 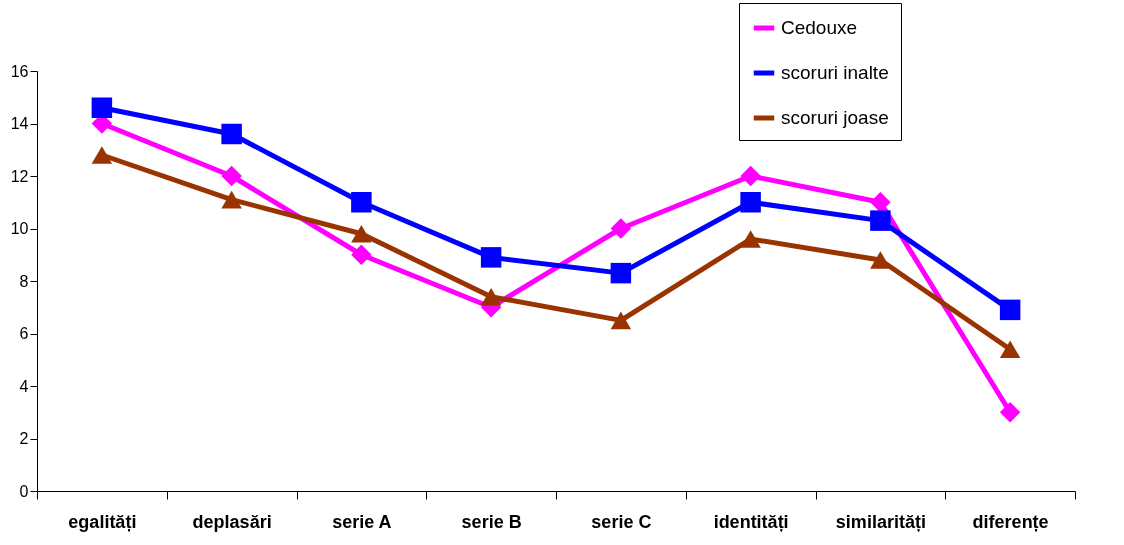 I want to click on x-tick-label: egalități, so click(x=102, y=521).